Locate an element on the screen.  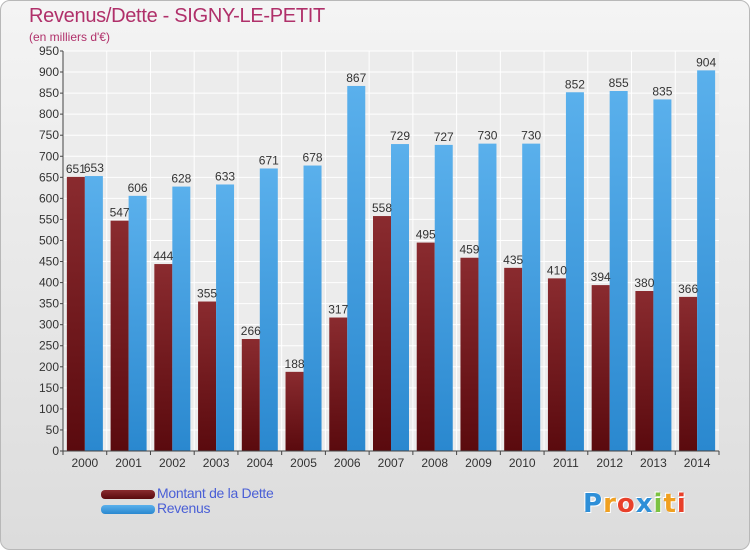
x-tick-label: 2004 is located at coordinates (259, 463).